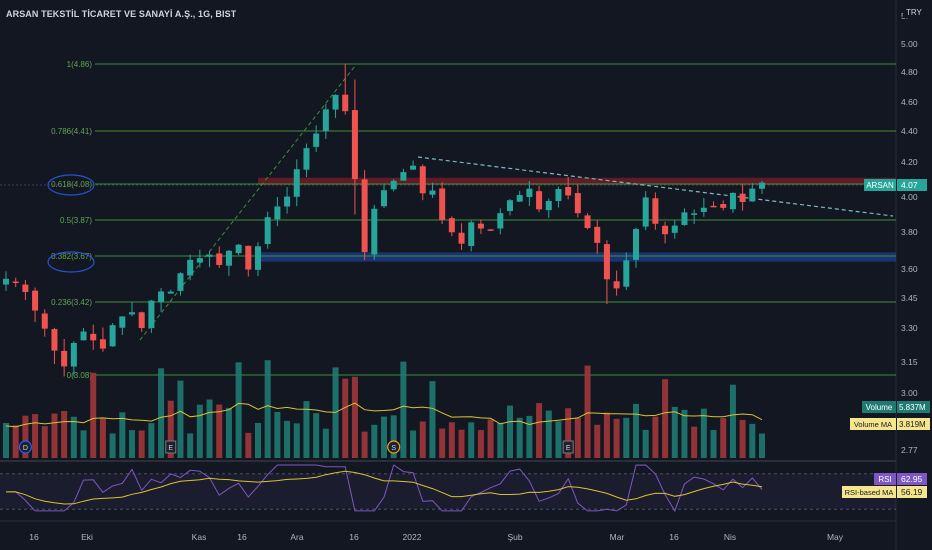 The height and width of the screenshot is (550, 932). I want to click on volume-ma-name-badge, so click(873, 424).